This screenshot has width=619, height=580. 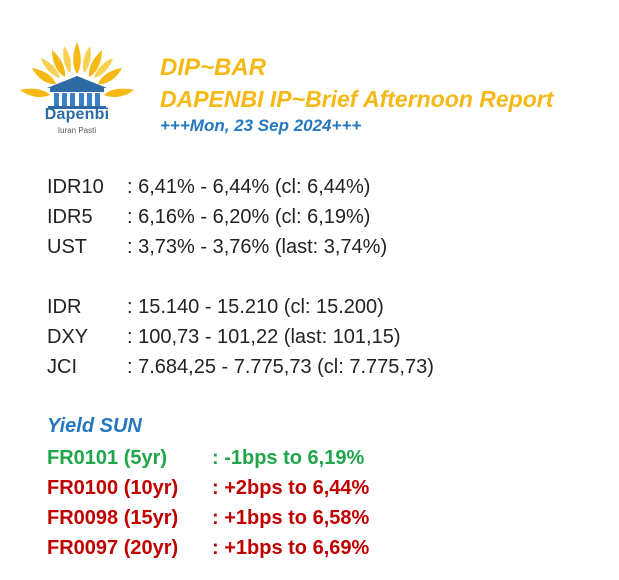 What do you see at coordinates (94, 426) in the screenshot?
I see `yield-sun-title: Yield SUN` at bounding box center [94, 426].